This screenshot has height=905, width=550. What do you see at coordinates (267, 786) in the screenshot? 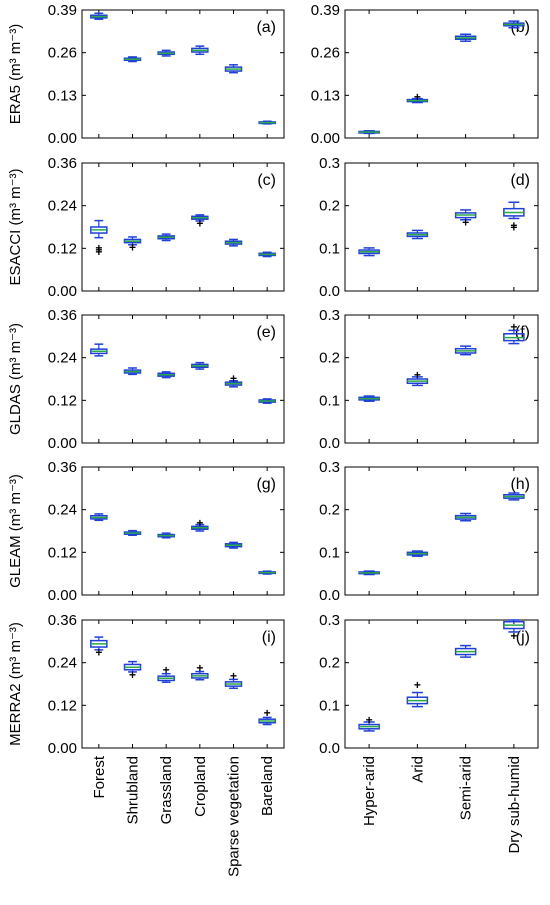
I see `x-category-label: Bareland` at bounding box center [267, 786].